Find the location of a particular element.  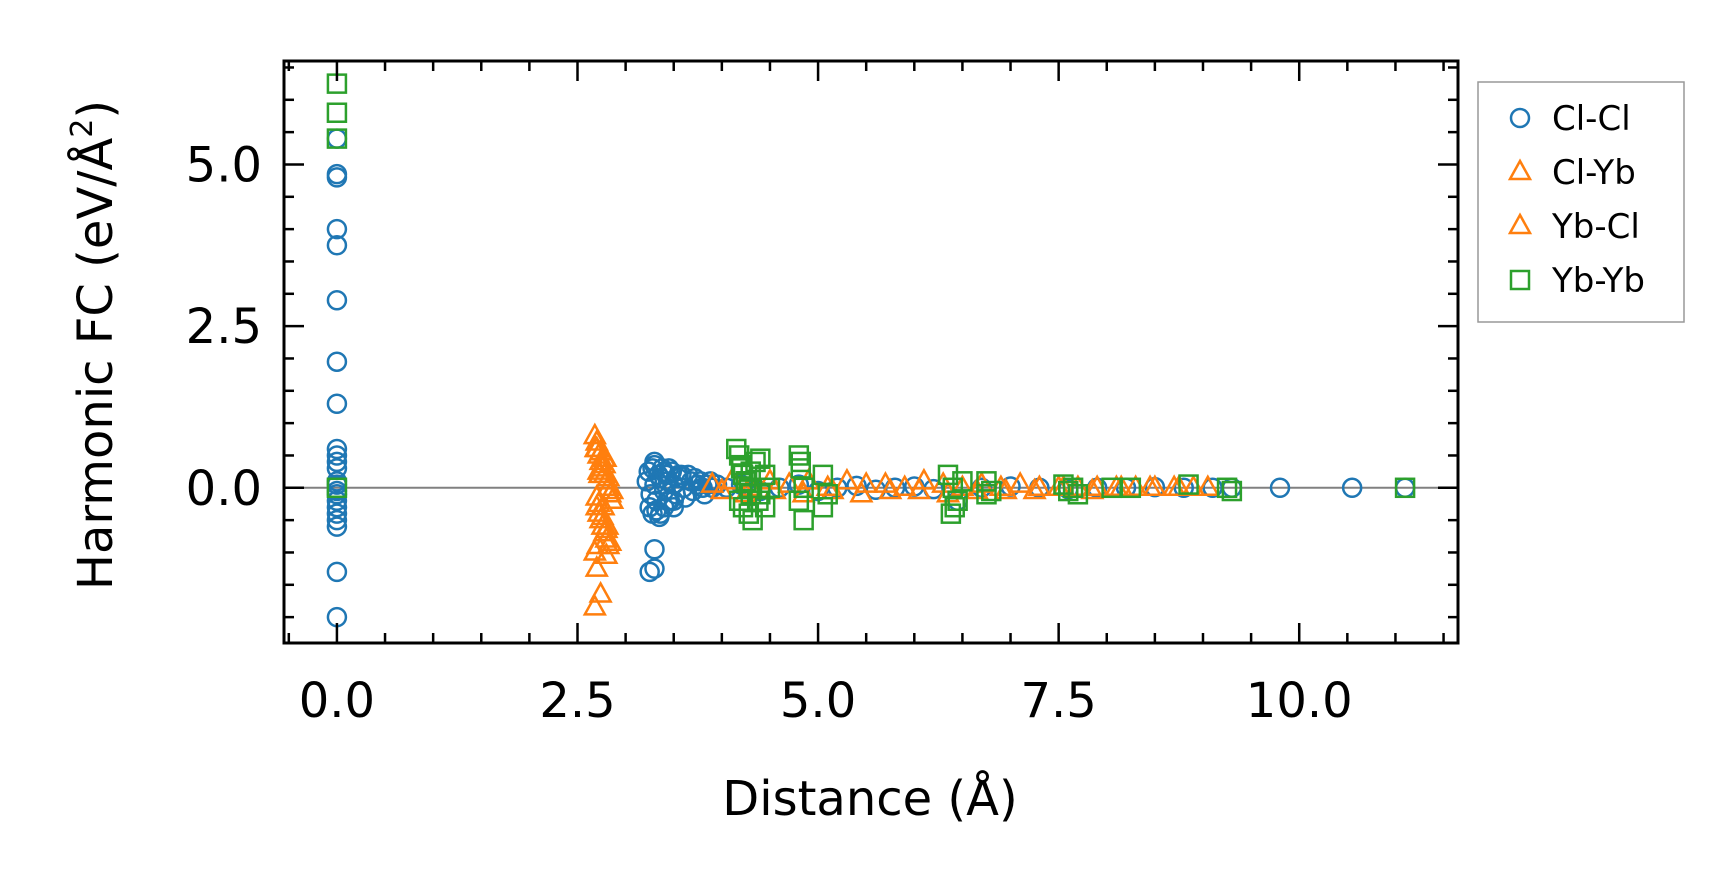

x-tick-labels: 0.0 2.5 5.0 7.5 10.0 is located at coordinates (826, 701).